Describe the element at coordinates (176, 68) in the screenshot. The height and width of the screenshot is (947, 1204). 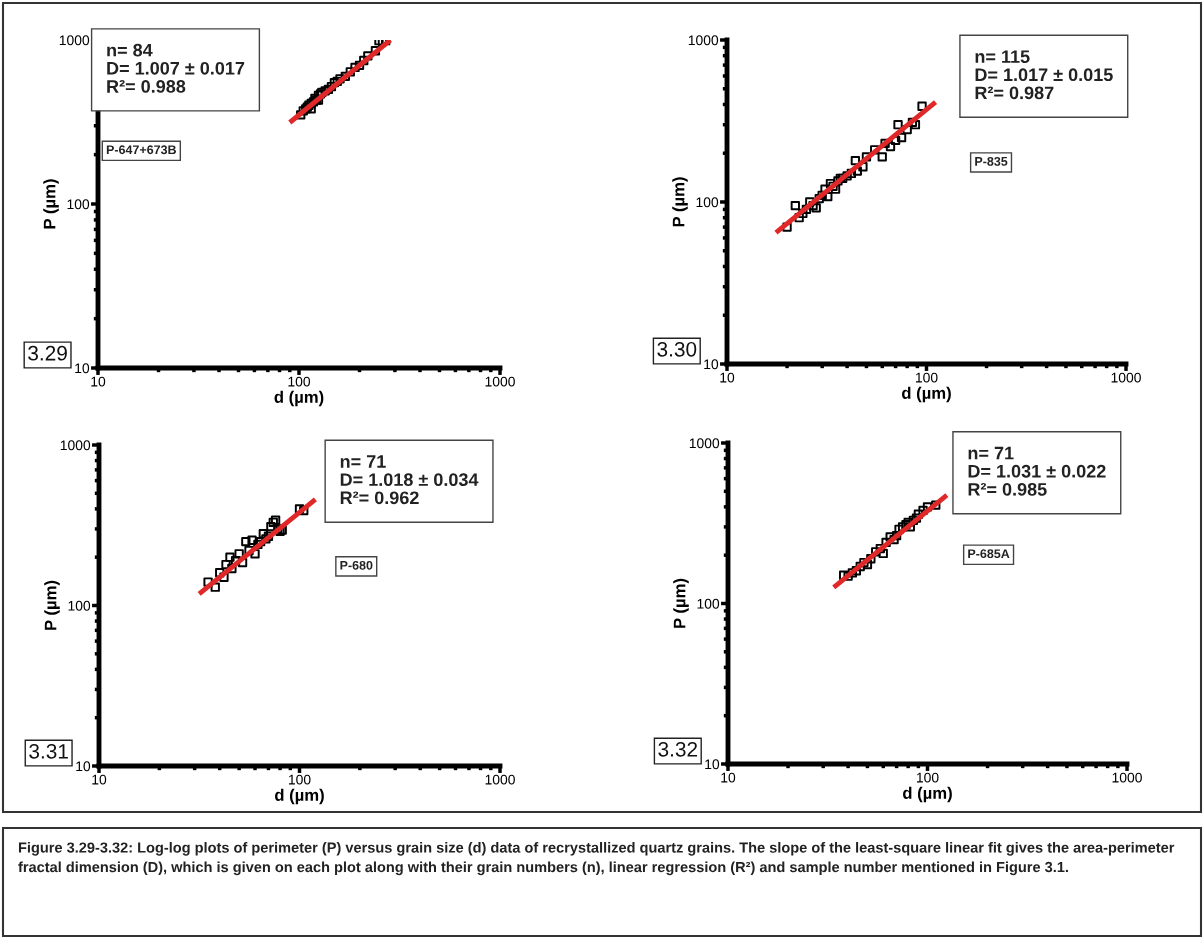
I see `annotation: n= 84 D= 1.007 ± 0.017 R²= 0.988` at that location.